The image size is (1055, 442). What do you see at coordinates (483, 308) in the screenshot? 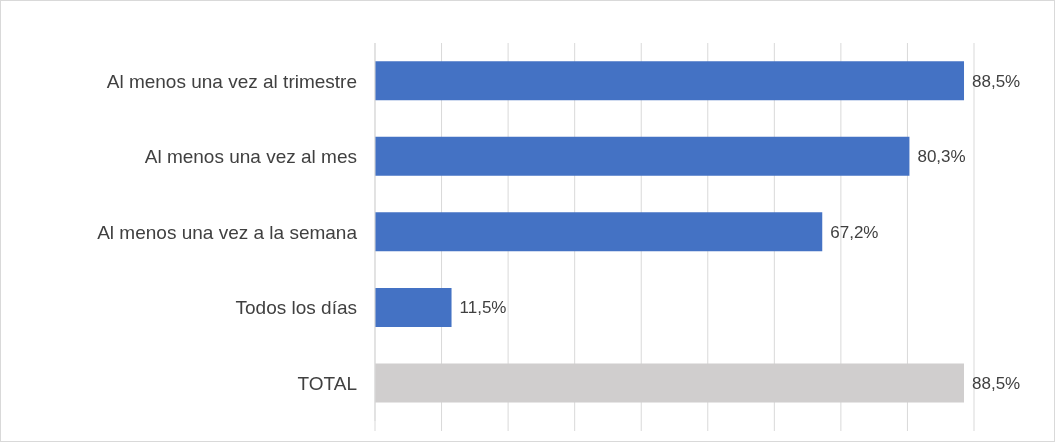
I see `data-label: 11,5%` at bounding box center [483, 308].